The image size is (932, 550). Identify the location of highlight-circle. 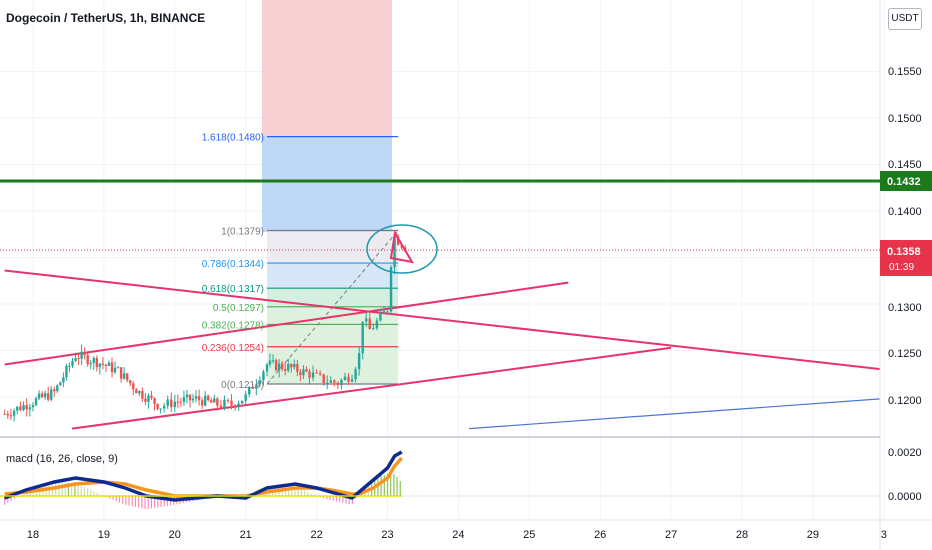
(402, 249).